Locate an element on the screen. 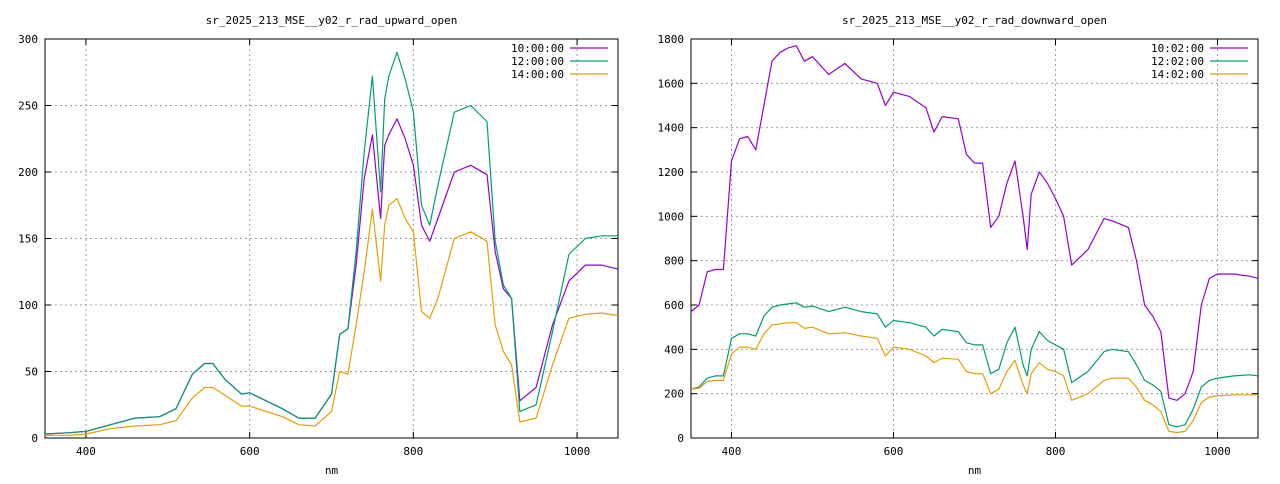 The height and width of the screenshot is (484, 1280). y-tick-label: 300 is located at coordinates (28, 39).